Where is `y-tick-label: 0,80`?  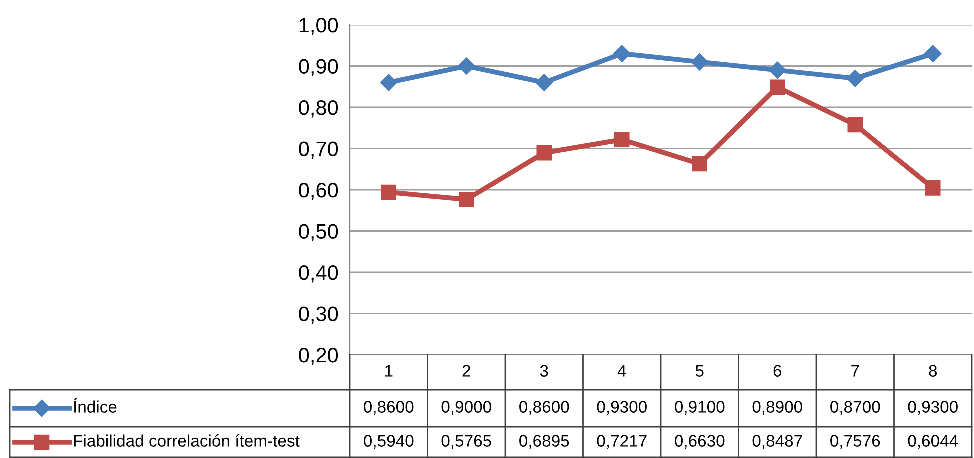
y-tick-label: 0,80 is located at coordinates (318, 109).